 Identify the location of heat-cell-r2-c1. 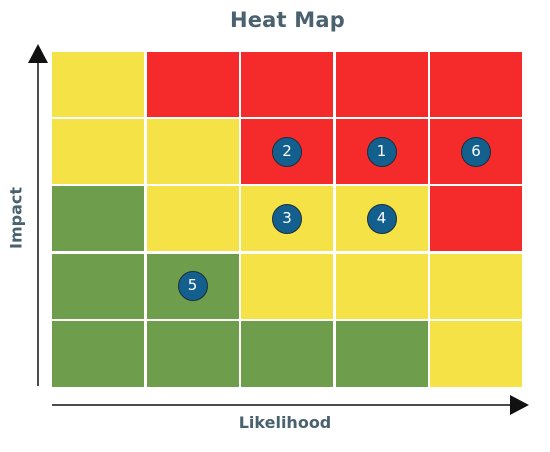
(192, 219).